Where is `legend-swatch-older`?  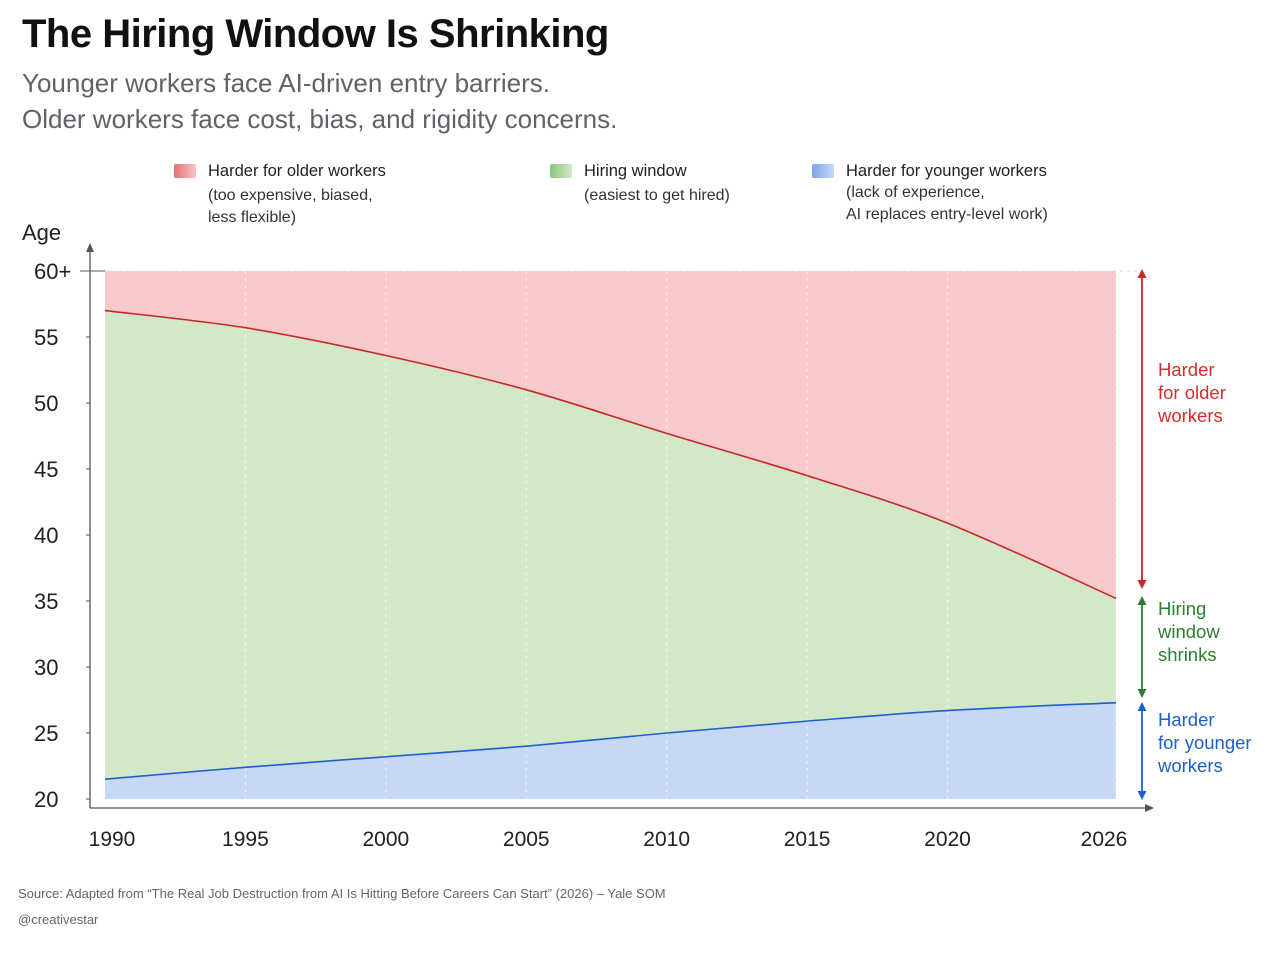 legend-swatch-older is located at coordinates (185, 171).